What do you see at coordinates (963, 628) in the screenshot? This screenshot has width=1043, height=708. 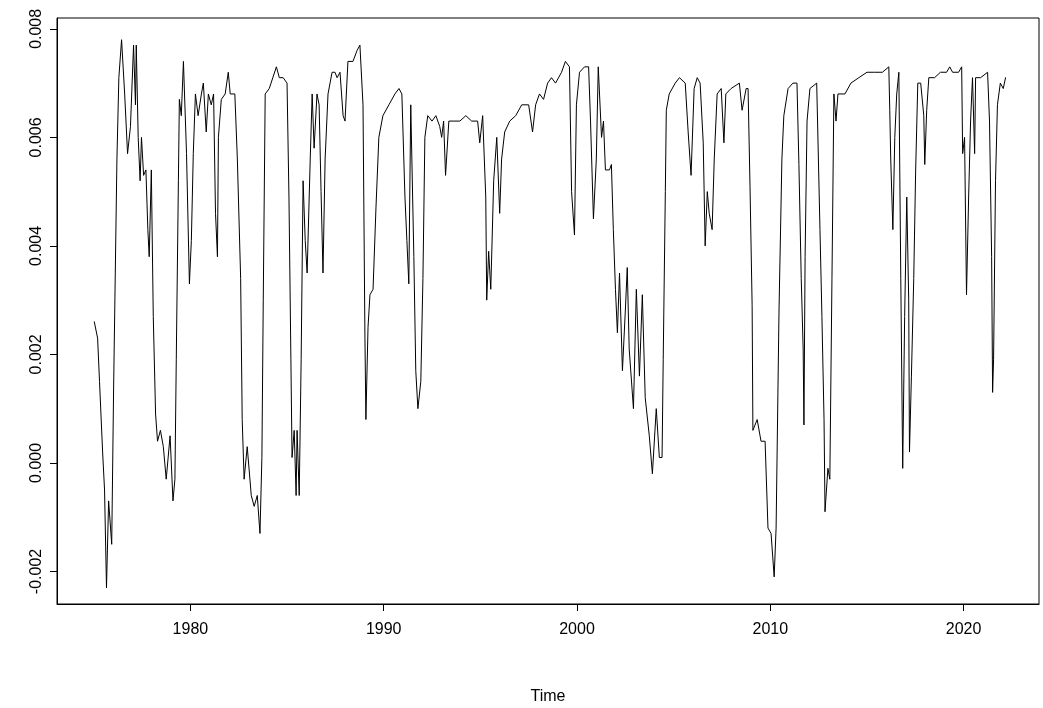 I see `x-tick-label: 2020` at bounding box center [963, 628].